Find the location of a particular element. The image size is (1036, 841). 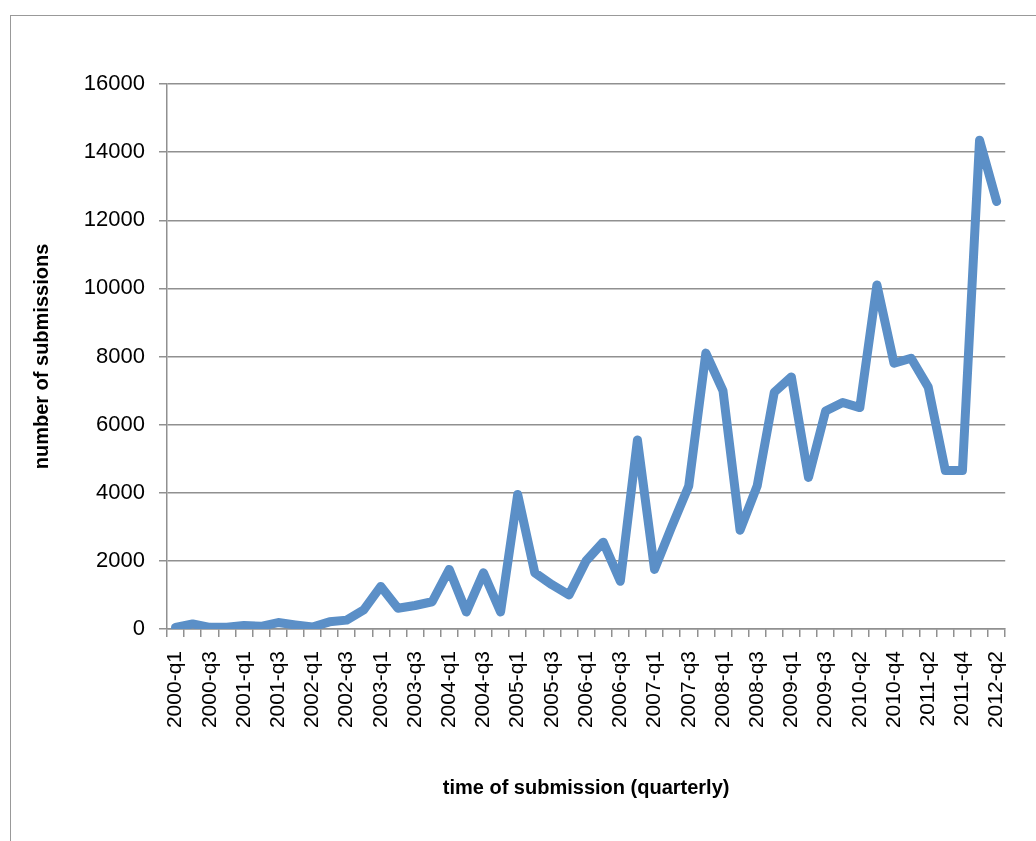

x-tick-label: 2001-q3 is located at coordinates (276, 690).